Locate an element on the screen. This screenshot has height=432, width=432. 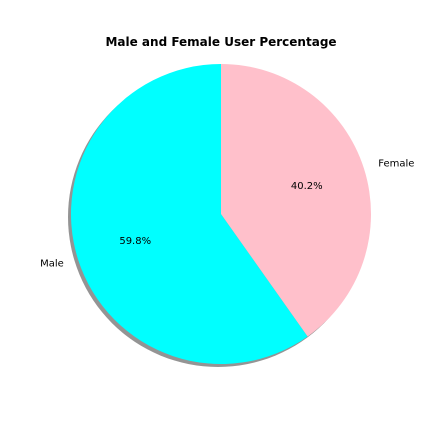
category-label-male: Male is located at coordinates (52, 264).